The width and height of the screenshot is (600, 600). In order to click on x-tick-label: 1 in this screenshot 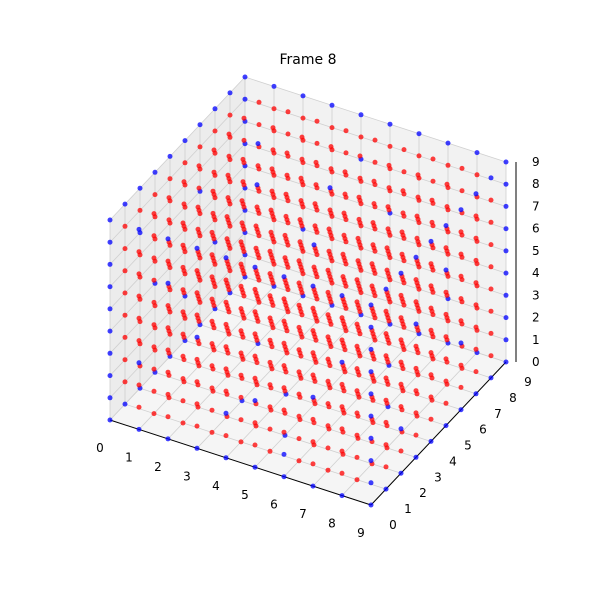, I will do `click(129, 457)`.